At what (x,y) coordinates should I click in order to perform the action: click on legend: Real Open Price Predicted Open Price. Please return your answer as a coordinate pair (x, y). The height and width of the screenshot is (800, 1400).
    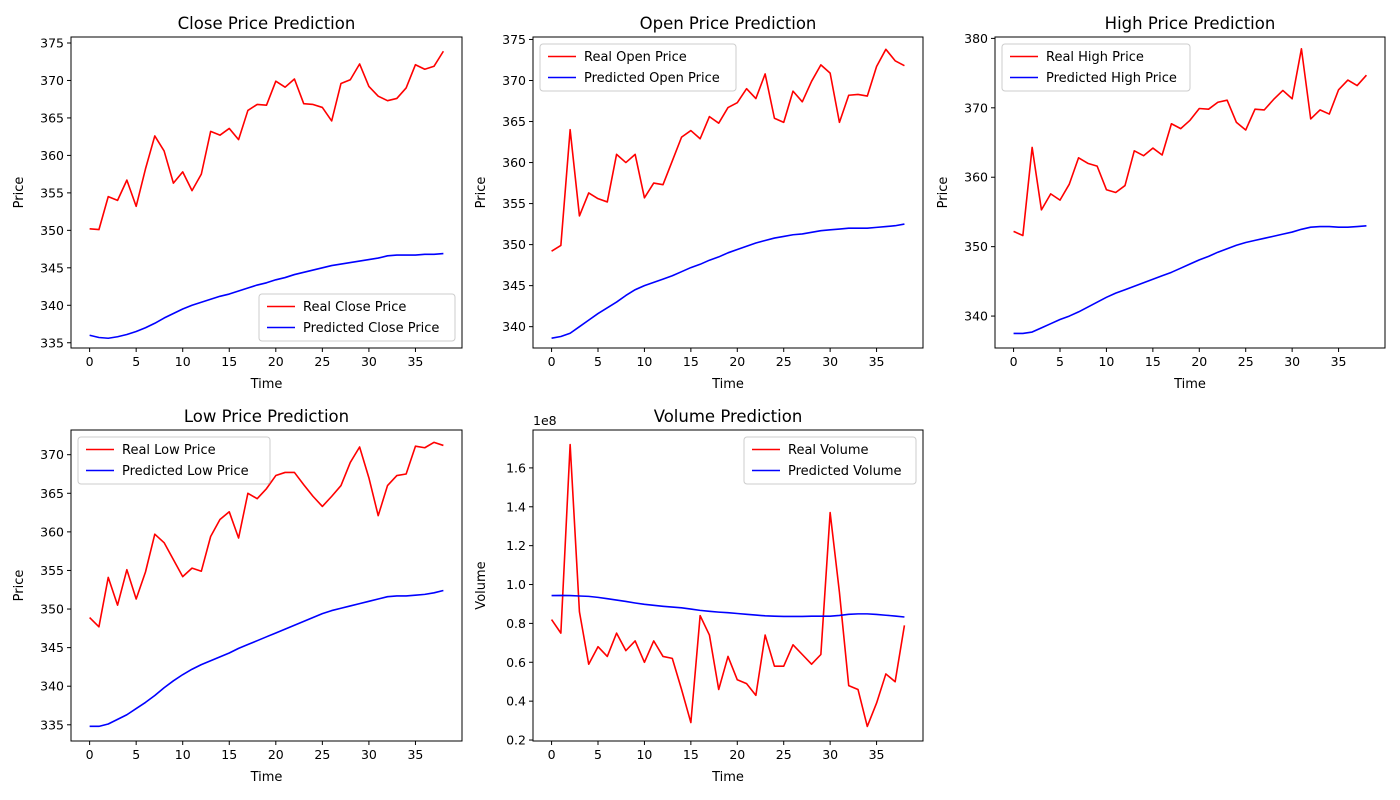
    Looking at the image, I should click on (638, 67).